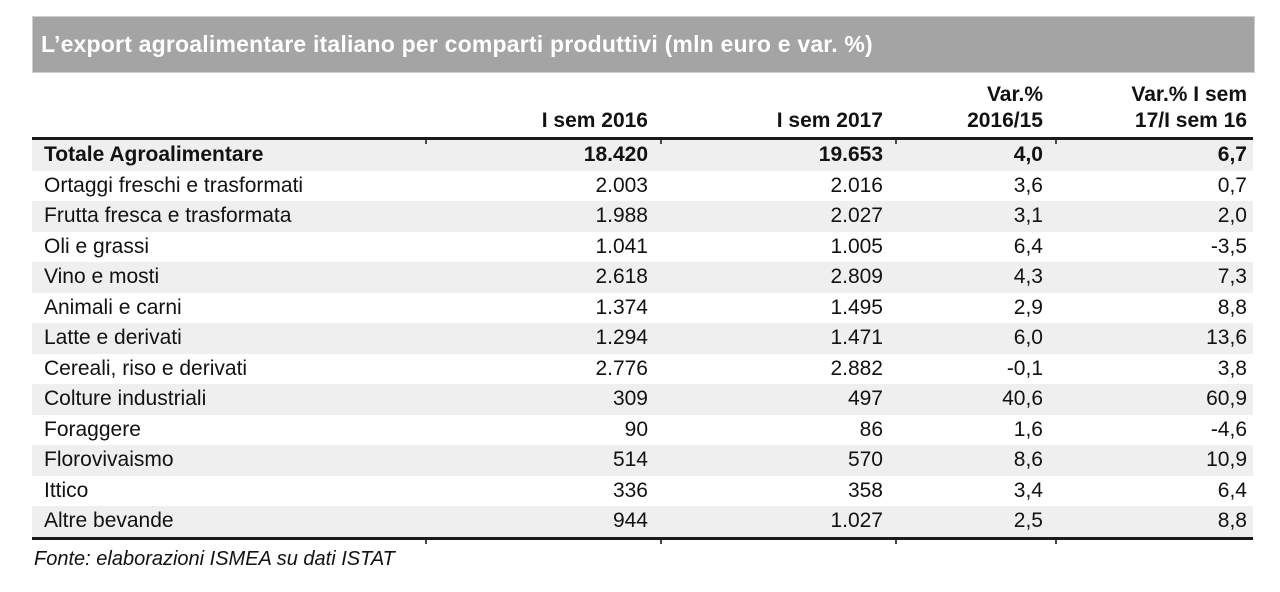 This screenshot has width=1280, height=592. I want to click on cell-sem-2017: 2.882, so click(856, 368).